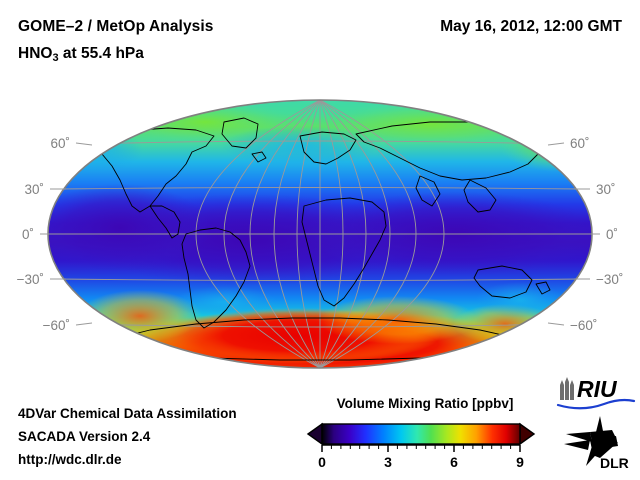 The image size is (640, 480). What do you see at coordinates (34, 189) in the screenshot?
I see `lat-label-30n-left: 30˚` at bounding box center [34, 189].